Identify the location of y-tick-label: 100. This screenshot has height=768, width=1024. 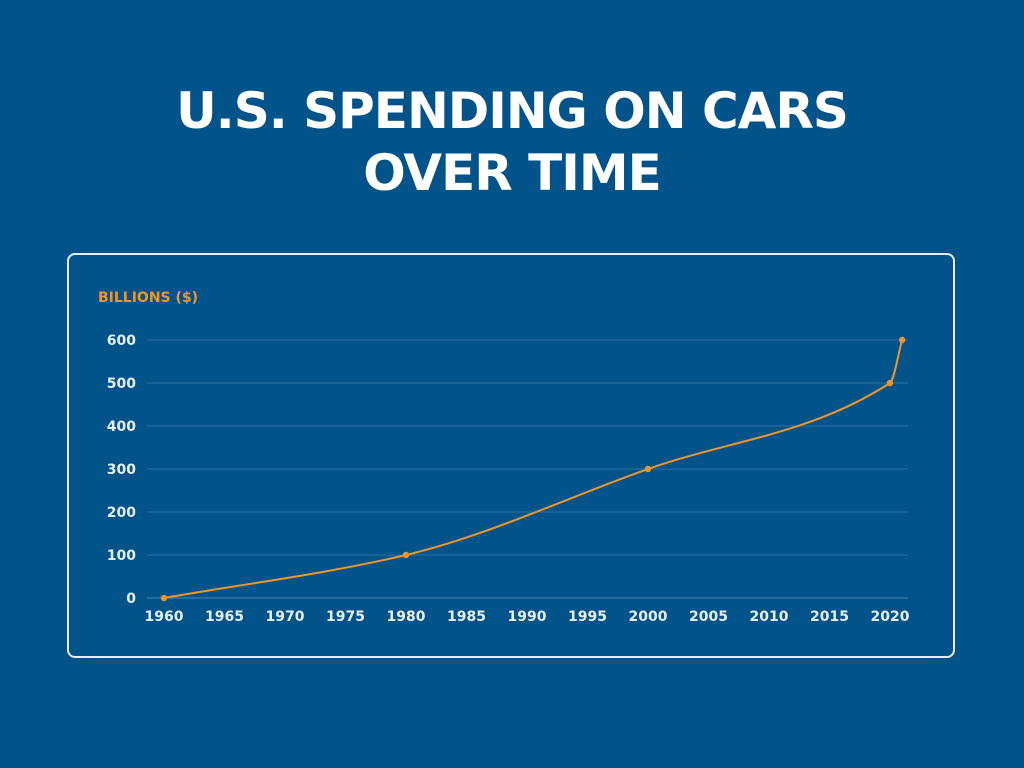
(121, 556).